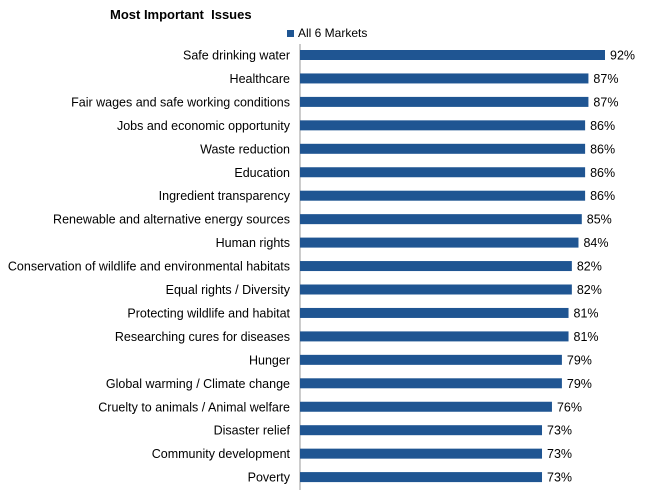 This screenshot has height=502, width=650. Describe the element at coordinates (202, 337) in the screenshot. I see `category-label: Researching cures for diseases` at that location.